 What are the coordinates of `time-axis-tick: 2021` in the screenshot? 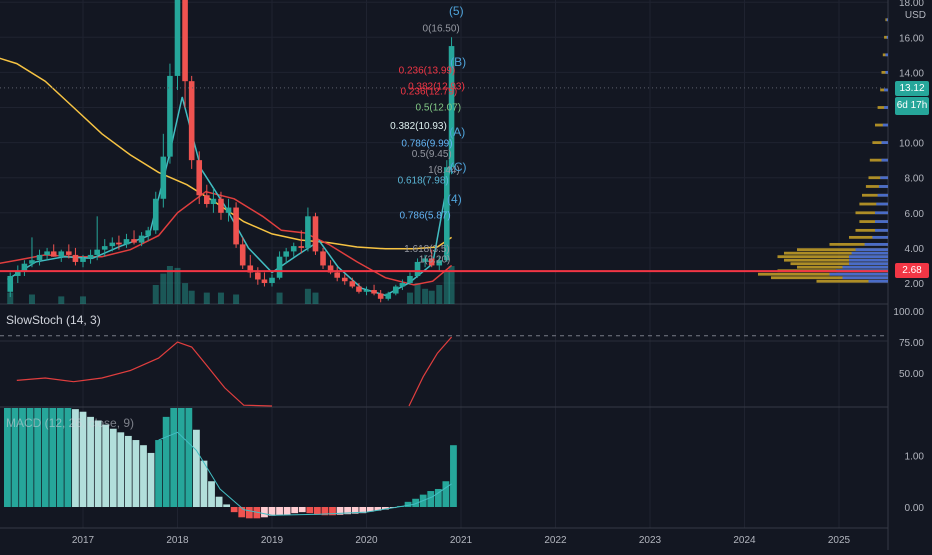 It's located at (461, 540).